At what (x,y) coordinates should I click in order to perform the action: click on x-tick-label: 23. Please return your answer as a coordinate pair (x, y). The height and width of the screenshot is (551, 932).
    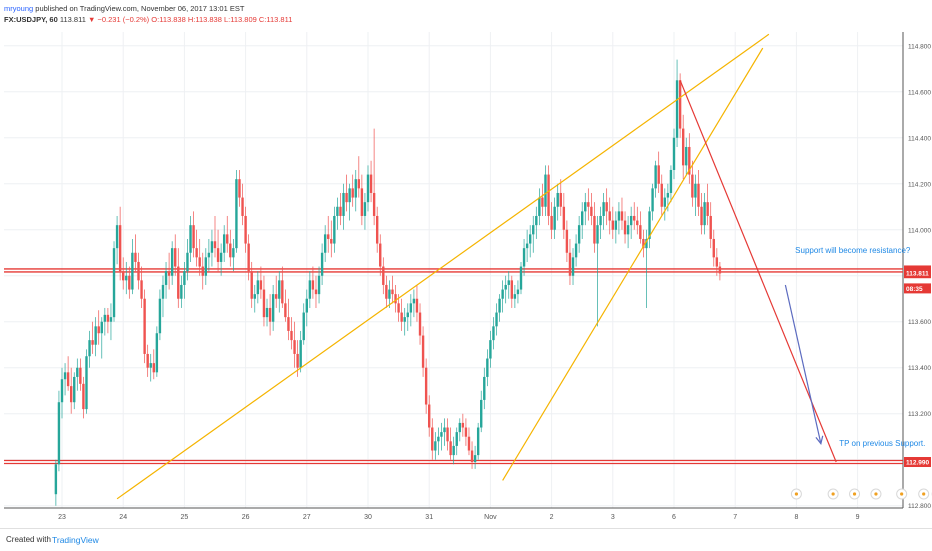
    Looking at the image, I should click on (62, 517).